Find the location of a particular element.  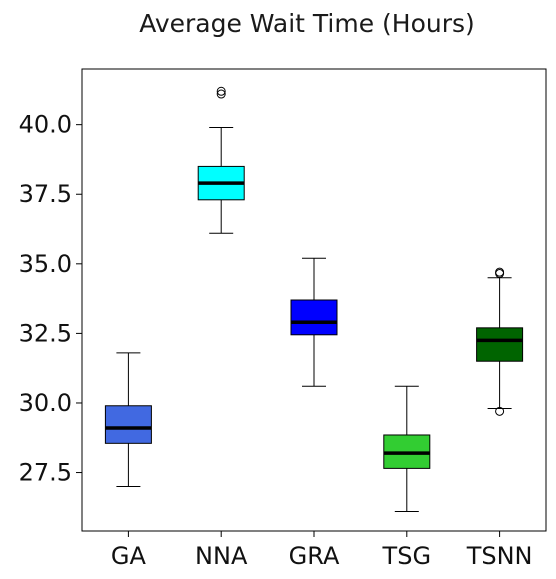

x-tick-label: TSNN is located at coordinates (499, 556).